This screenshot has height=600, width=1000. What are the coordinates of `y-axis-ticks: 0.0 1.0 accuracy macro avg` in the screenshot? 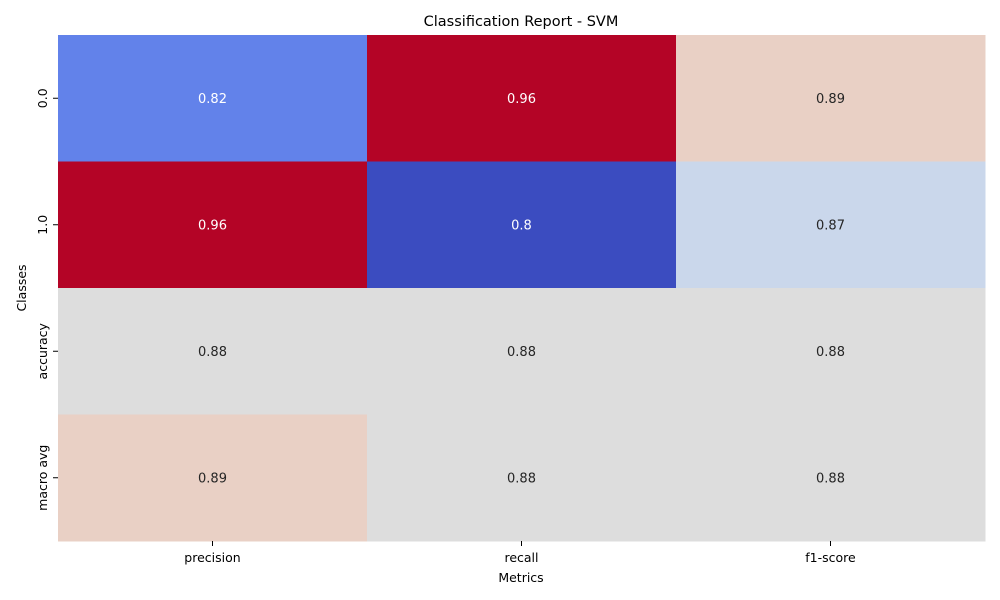 It's located at (46, 299).